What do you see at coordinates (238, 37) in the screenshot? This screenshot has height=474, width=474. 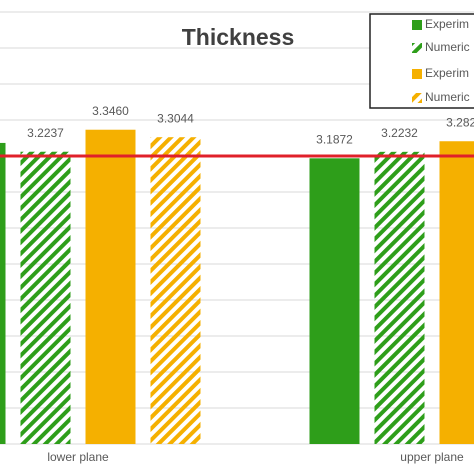 I see `chart-title: Thickness` at bounding box center [238, 37].